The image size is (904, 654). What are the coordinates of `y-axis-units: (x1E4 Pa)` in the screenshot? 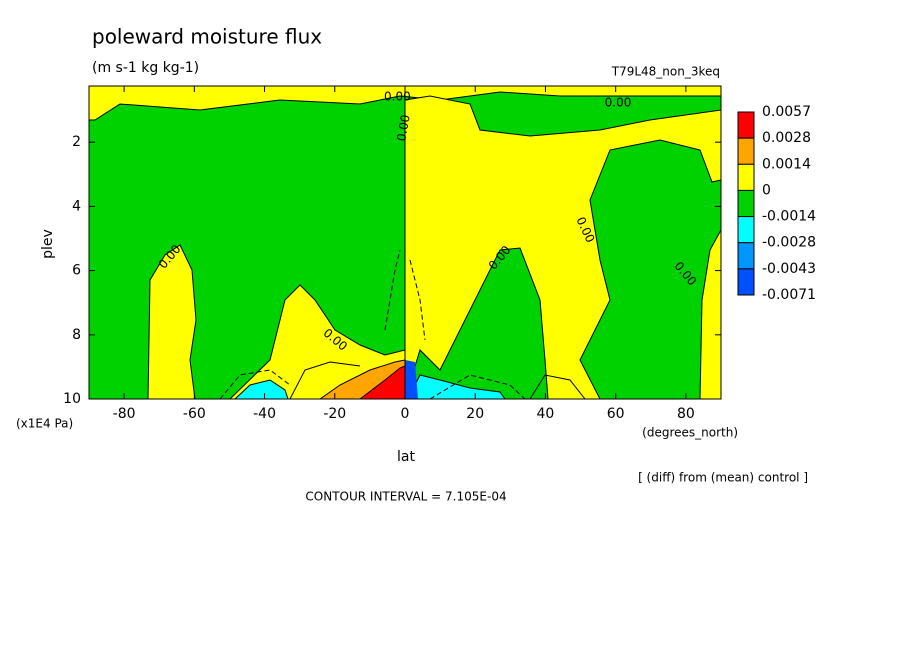 It's located at (44, 424).